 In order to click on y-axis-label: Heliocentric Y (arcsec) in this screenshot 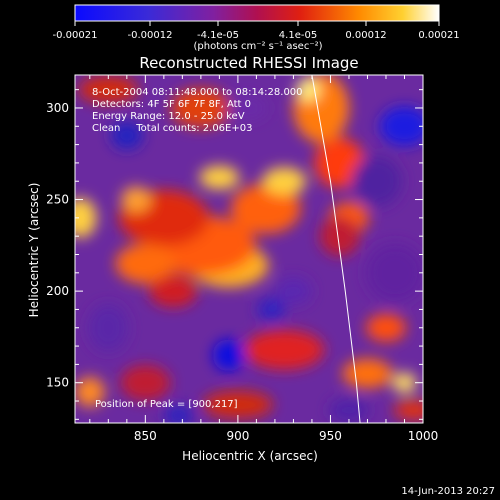, I will do `click(34, 250)`.